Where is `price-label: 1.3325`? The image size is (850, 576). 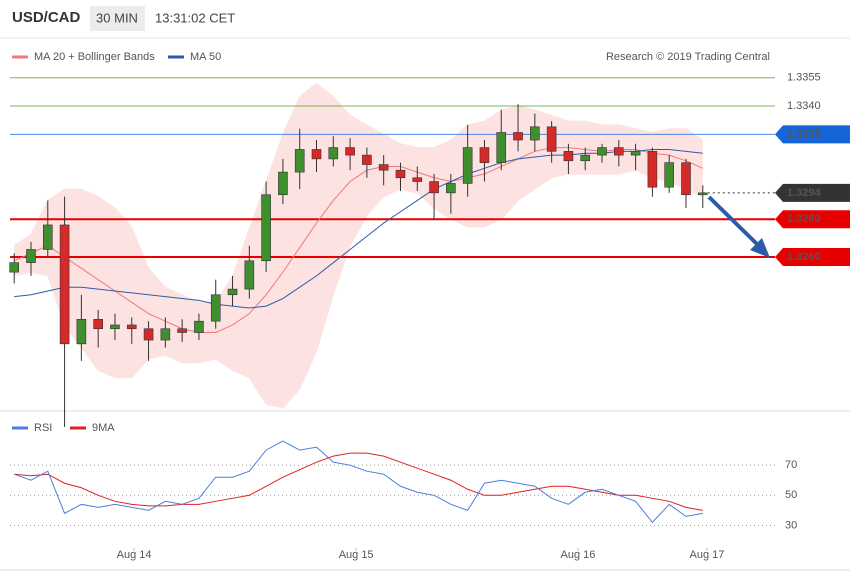 price-label: 1.3325 is located at coordinates (804, 134).